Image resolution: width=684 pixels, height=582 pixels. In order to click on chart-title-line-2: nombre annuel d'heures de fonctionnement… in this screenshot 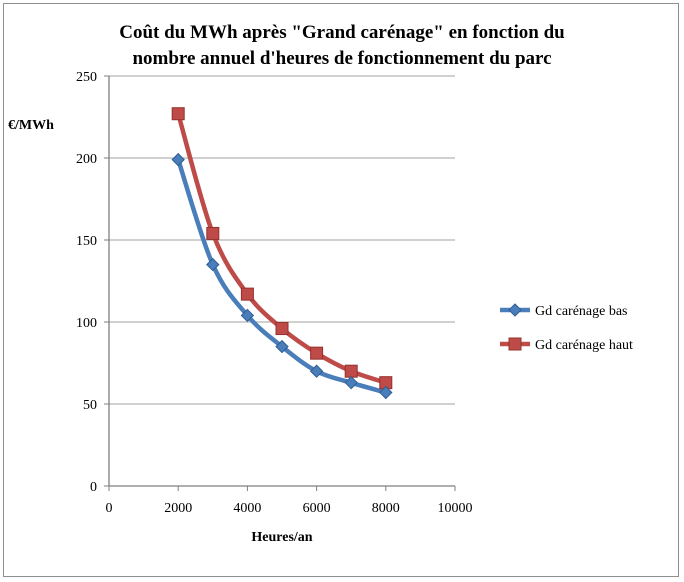, I will do `click(341, 58)`.